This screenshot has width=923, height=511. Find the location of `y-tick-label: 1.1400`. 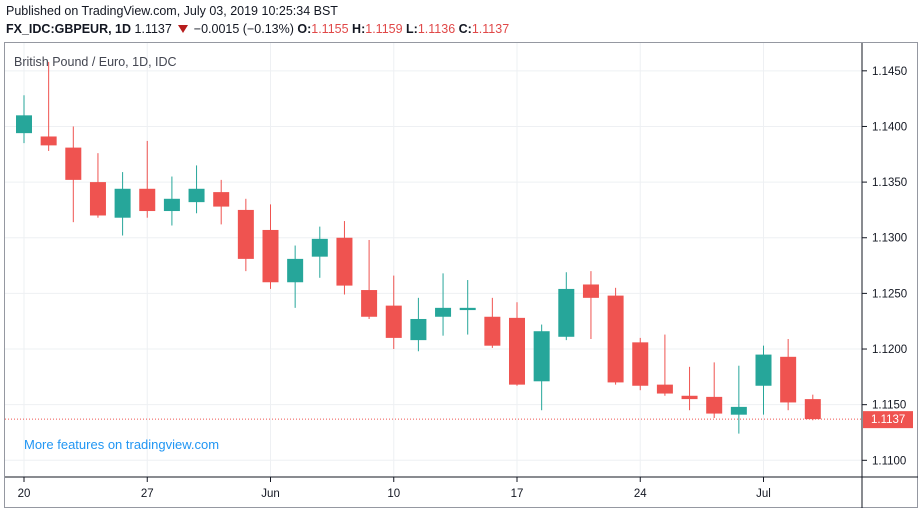

y-tick-label: 1.1400 is located at coordinates (889, 127).